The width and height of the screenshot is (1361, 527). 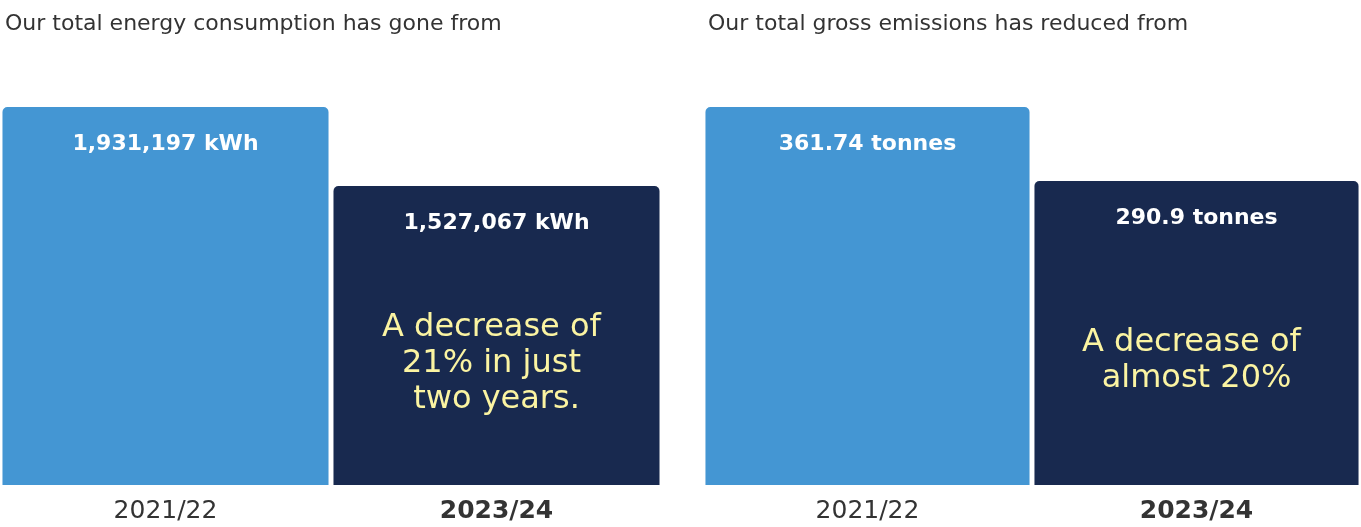 What do you see at coordinates (496, 360) in the screenshot?
I see `annotation: A decrease of 21% in just two years.` at bounding box center [496, 360].